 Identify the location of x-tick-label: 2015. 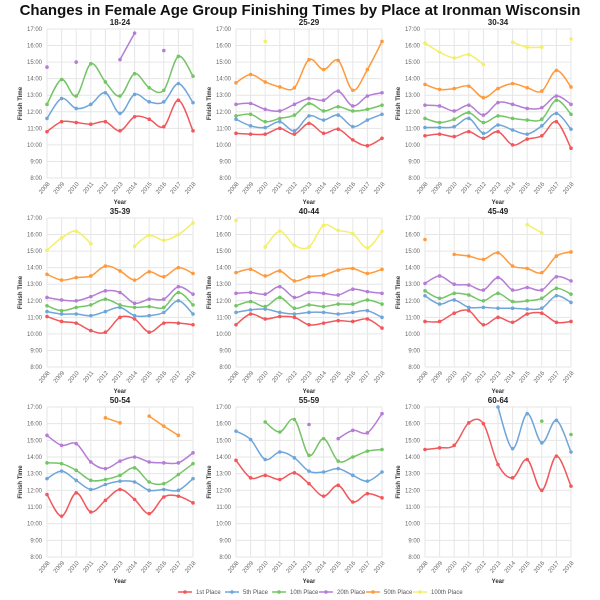
(148, 188).